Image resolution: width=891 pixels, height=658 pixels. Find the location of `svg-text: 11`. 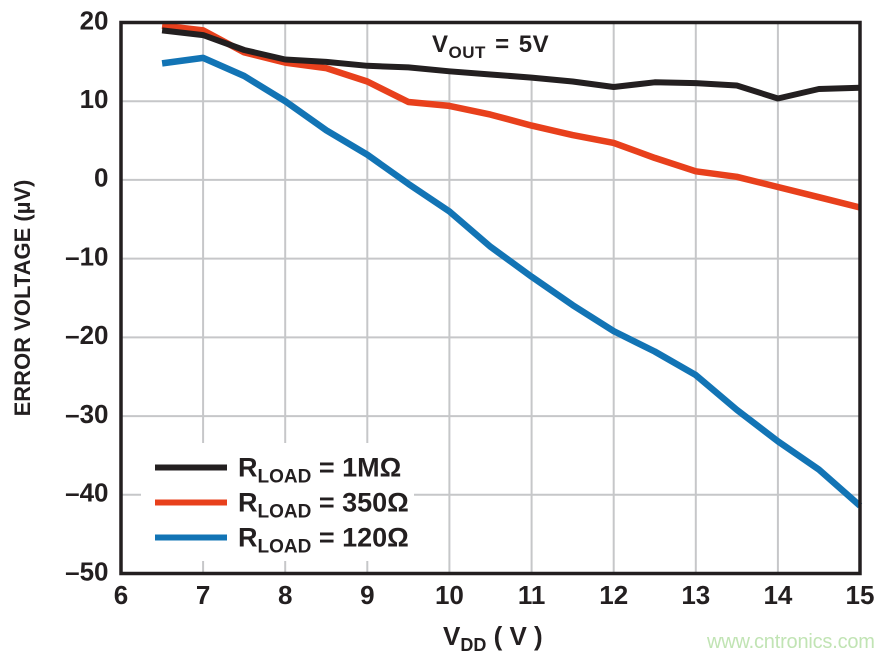

svg-text: 11 is located at coordinates (532, 595).